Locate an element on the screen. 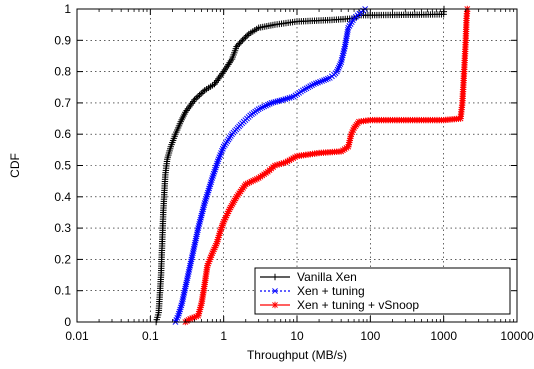  x-tick-label: 10 is located at coordinates (297, 336).